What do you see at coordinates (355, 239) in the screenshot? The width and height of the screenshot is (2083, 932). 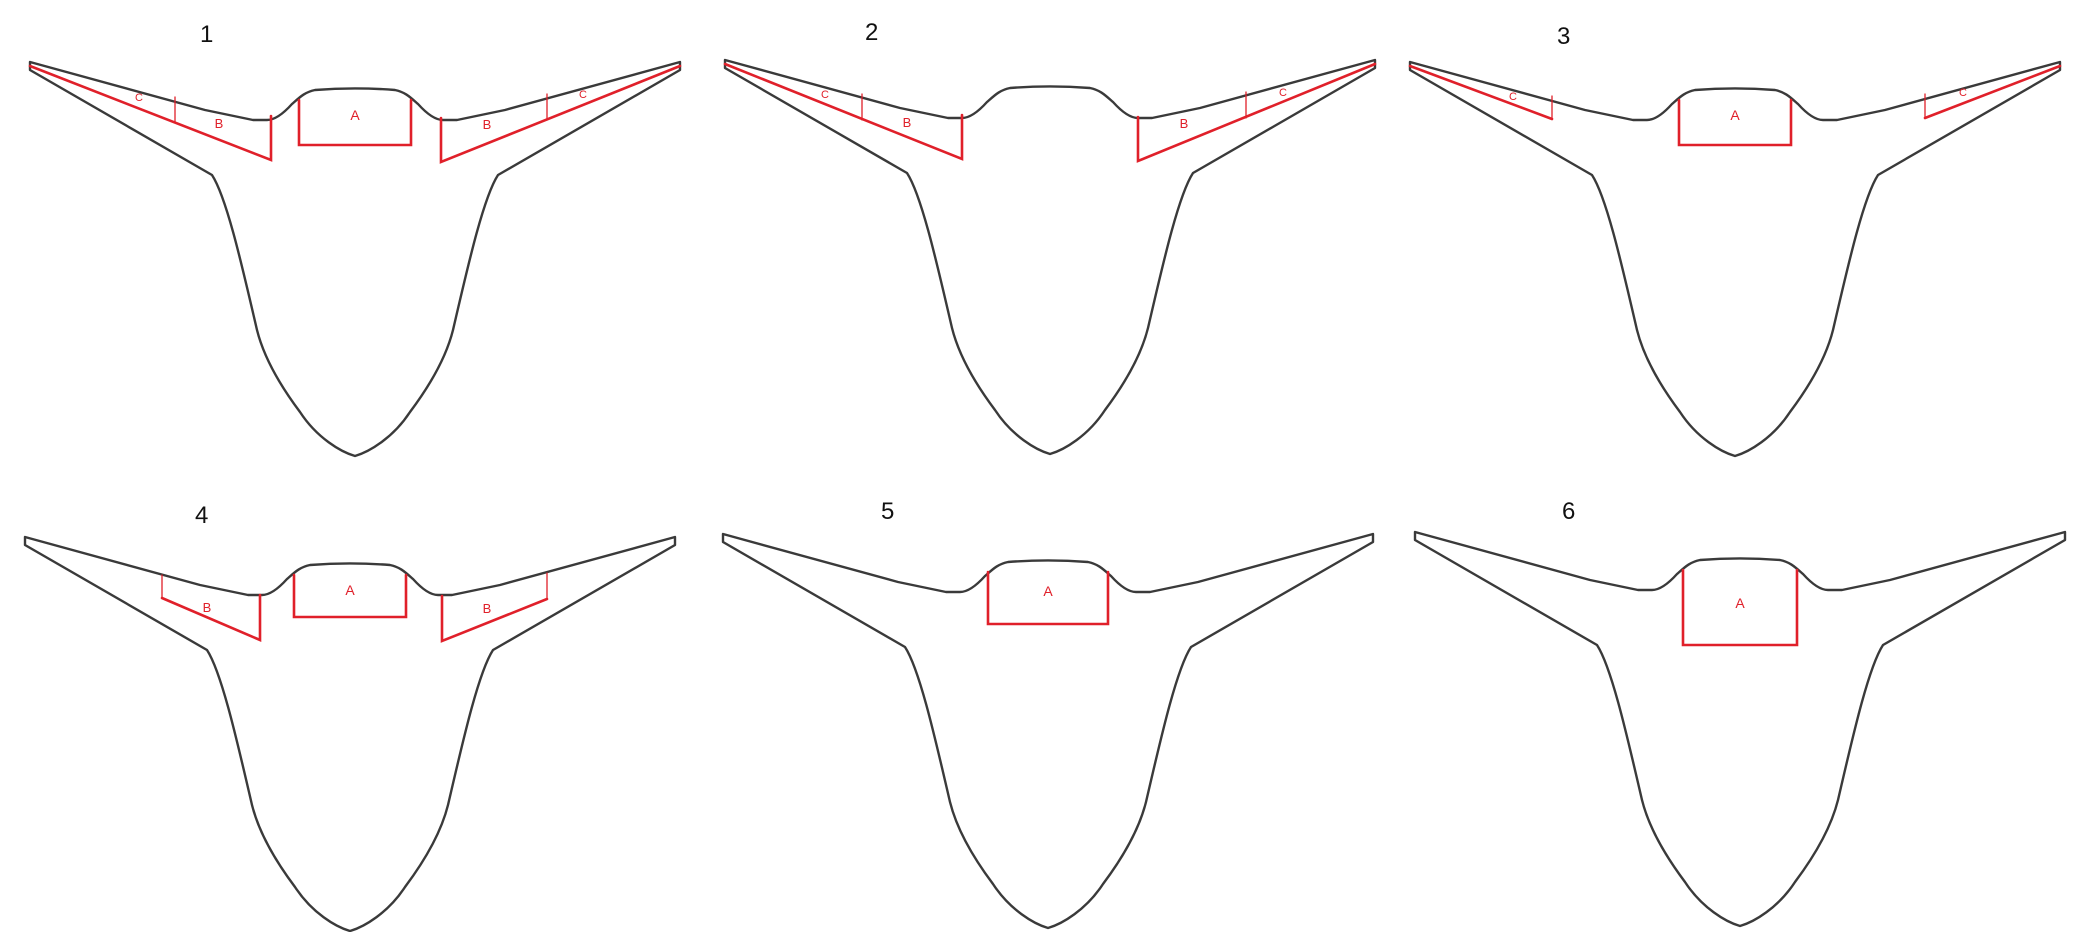 I see `panel-1: 1 A B C B C` at bounding box center [355, 239].